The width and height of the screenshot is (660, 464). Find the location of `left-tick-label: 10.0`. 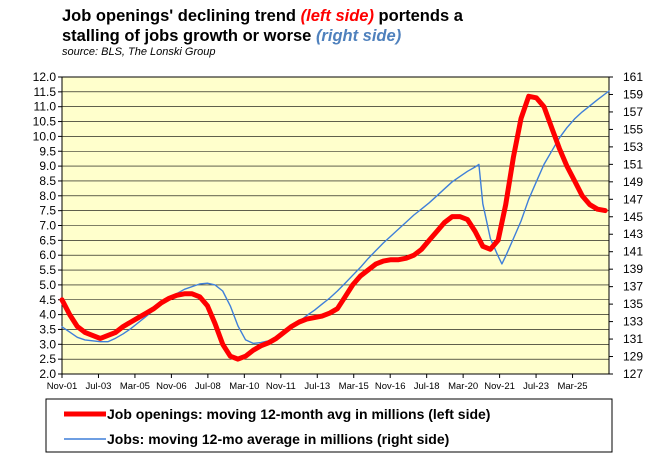

left-tick-label: 10.0 is located at coordinates (45, 136).